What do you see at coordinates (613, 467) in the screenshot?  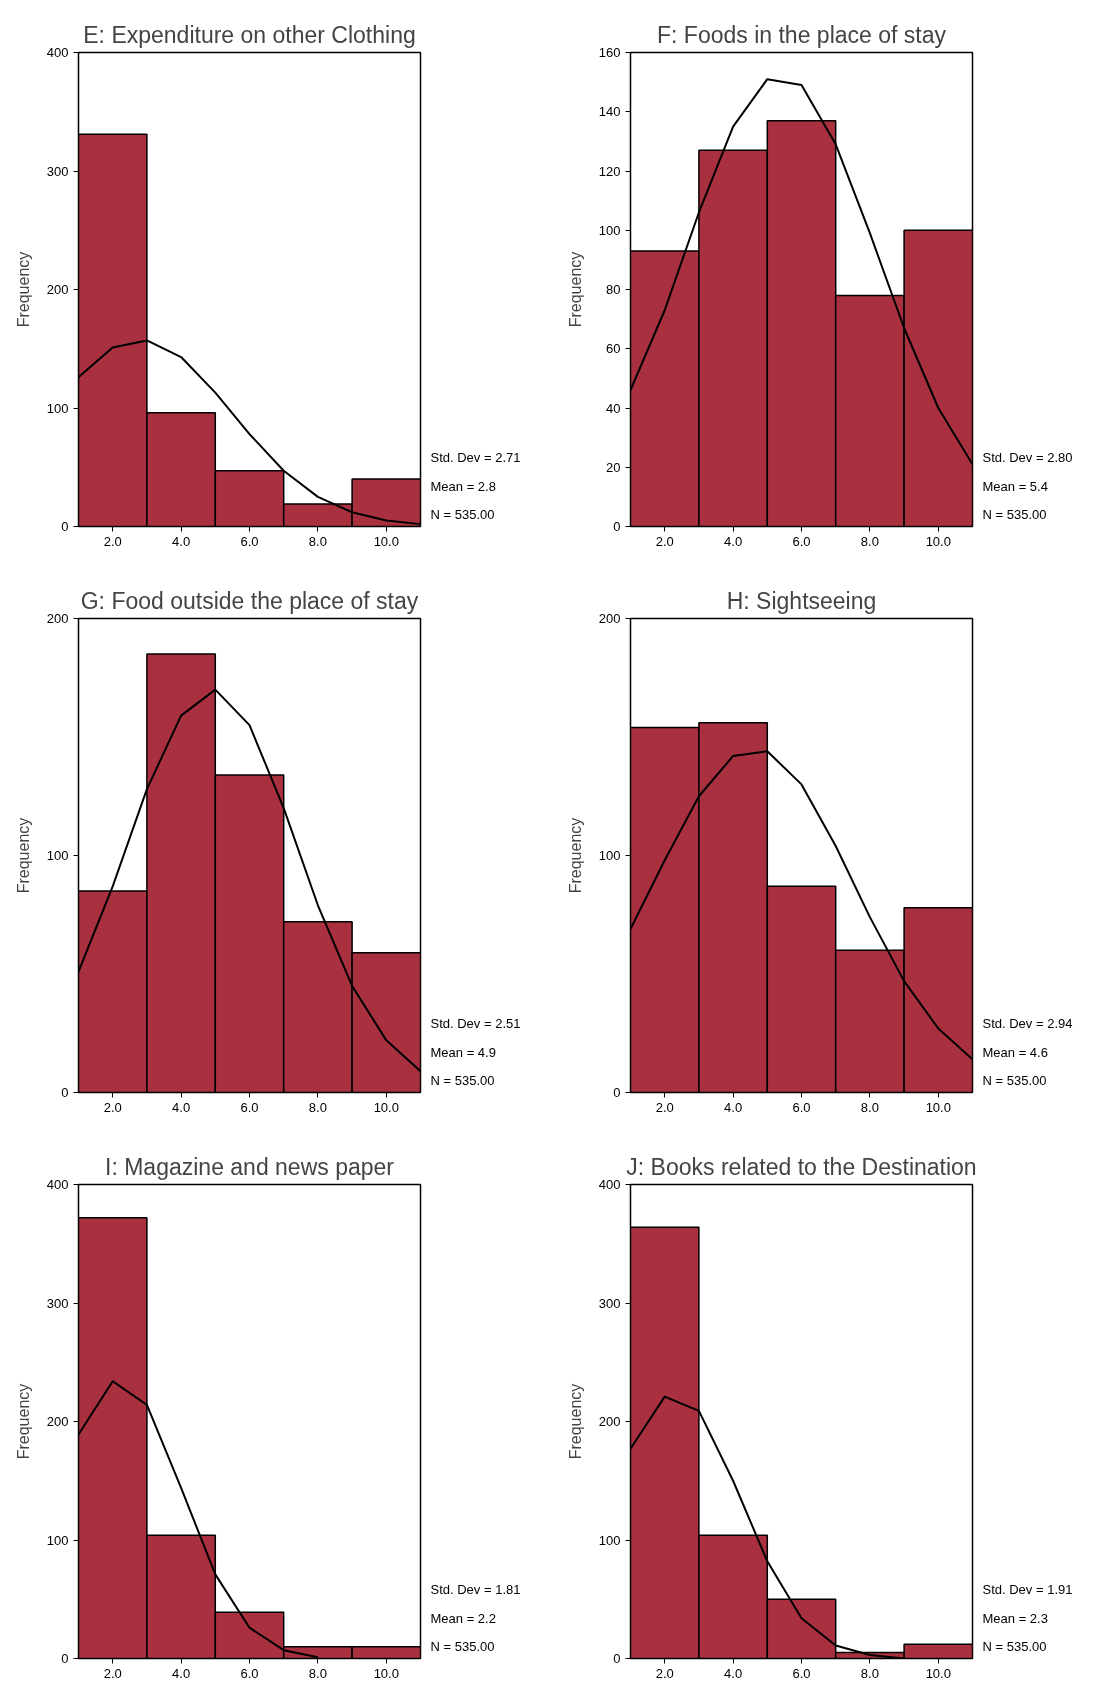 I see `y-tick-label: 20` at bounding box center [613, 467].